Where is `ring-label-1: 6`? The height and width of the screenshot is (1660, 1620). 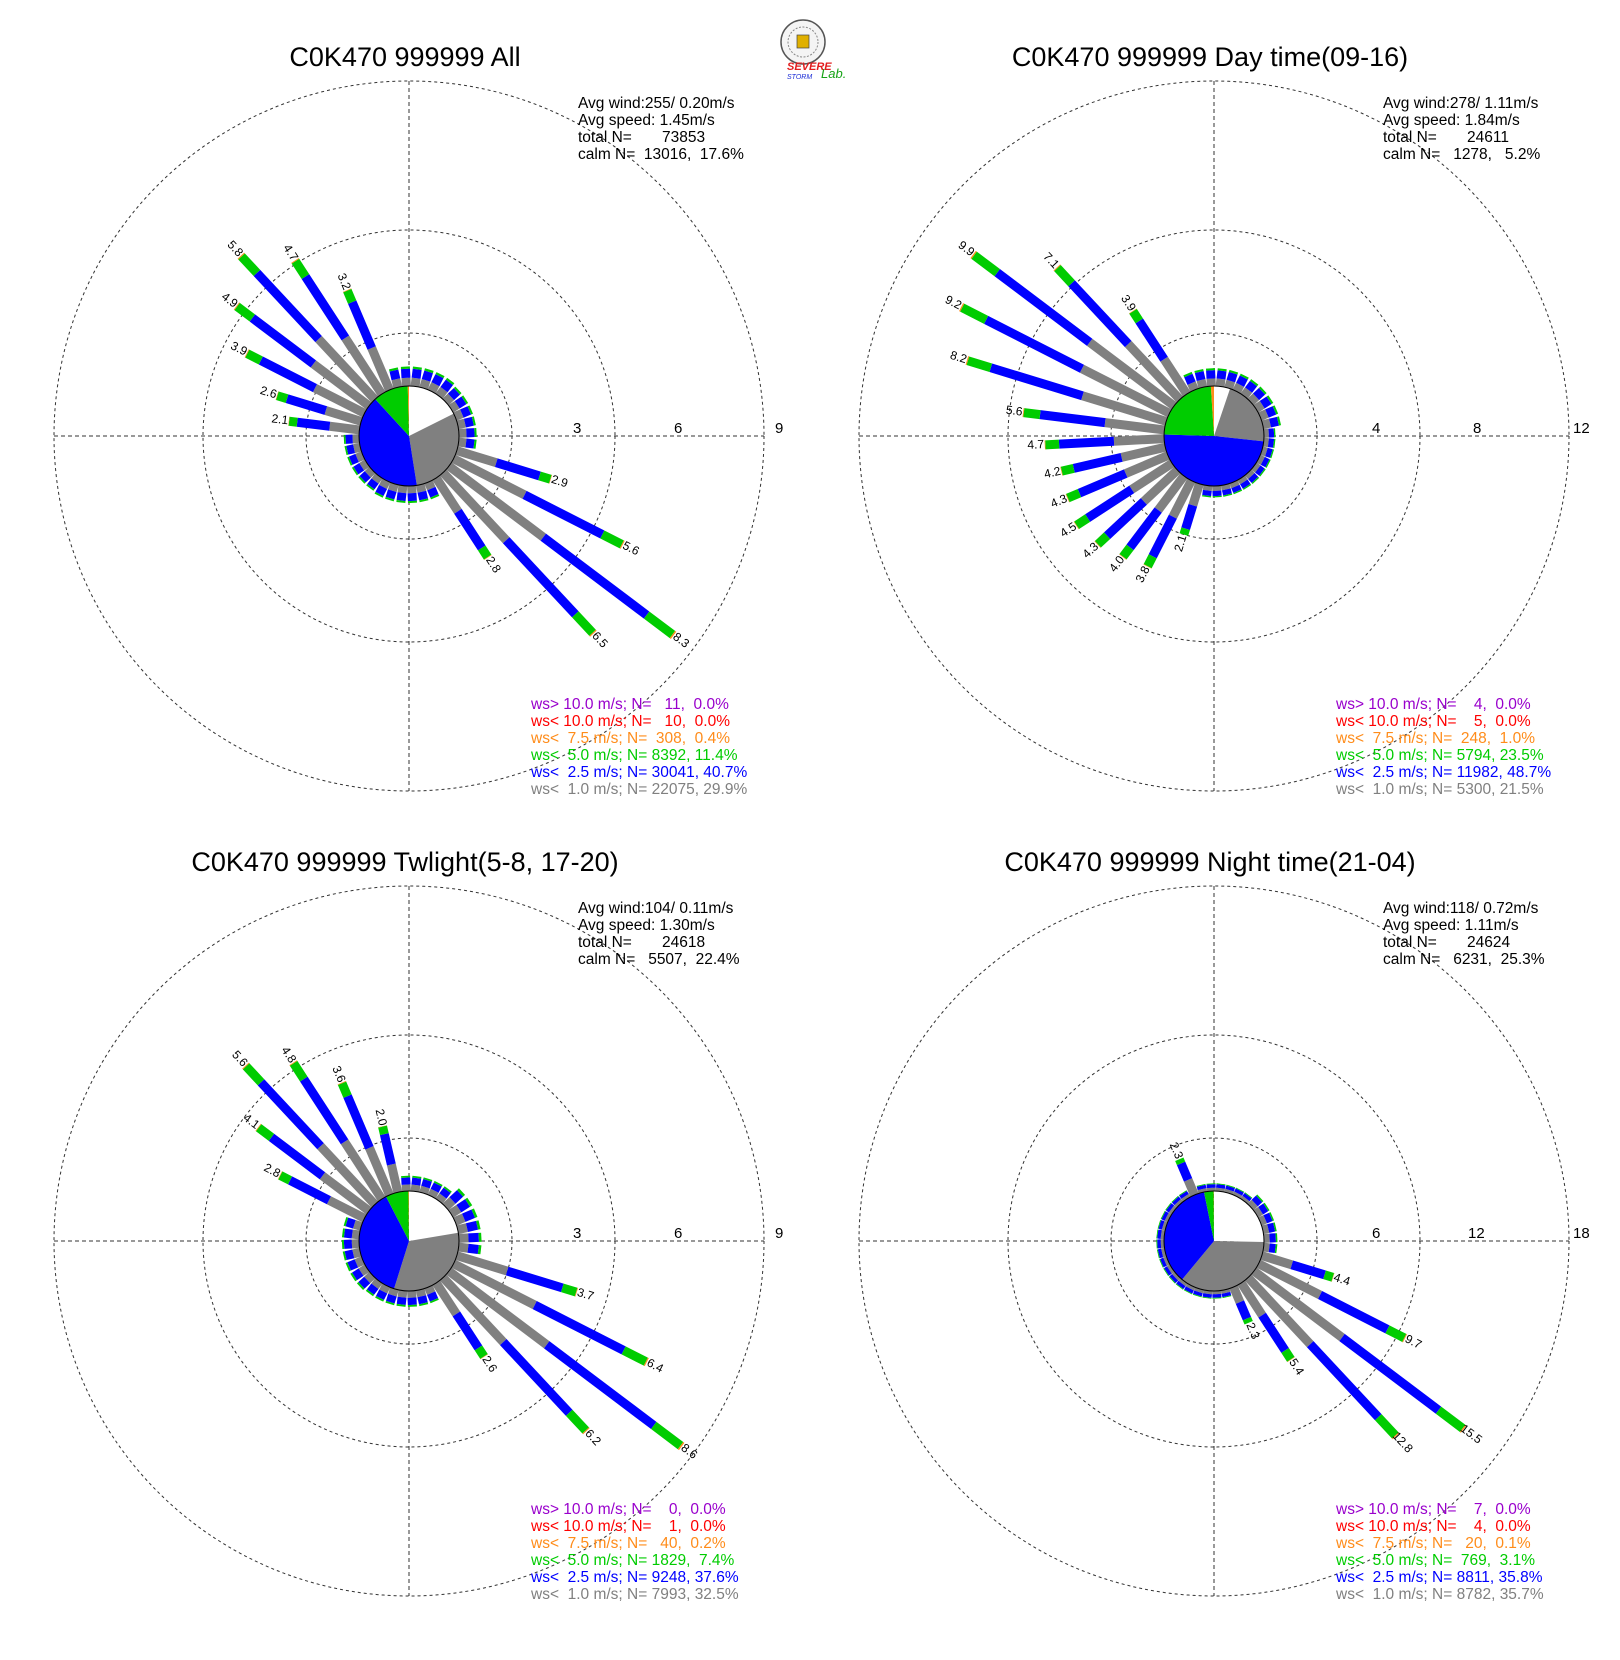
ring-label-1: 6 is located at coordinates (1376, 1233).